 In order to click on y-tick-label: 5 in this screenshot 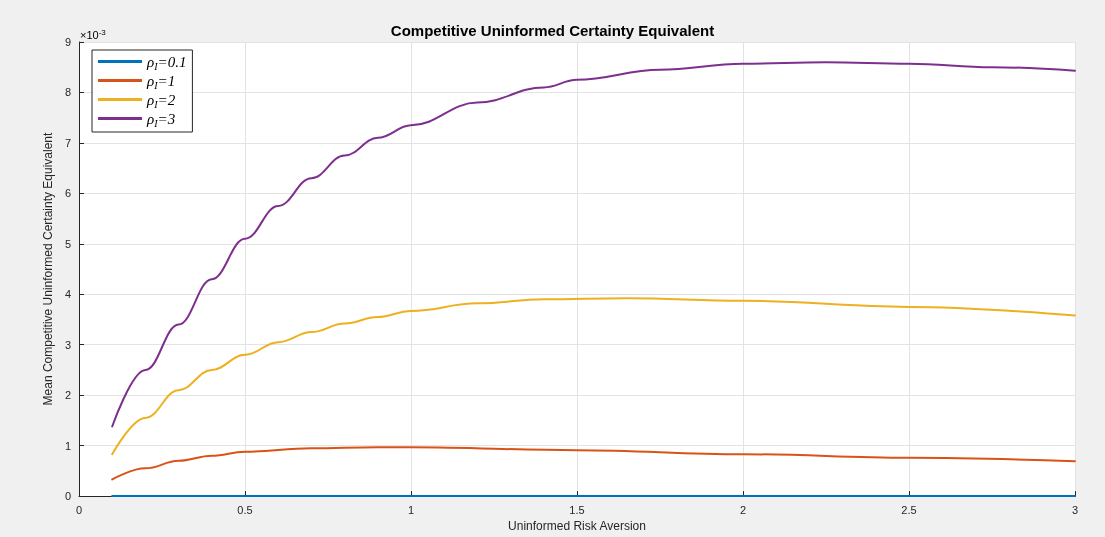, I will do `click(67, 243)`.